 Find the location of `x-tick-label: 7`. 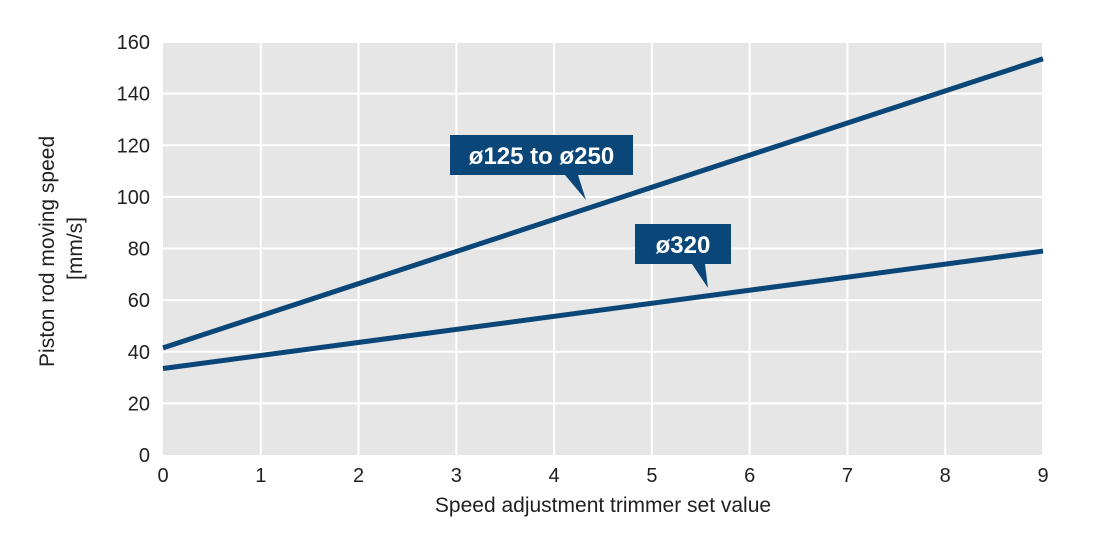

x-tick-label: 7 is located at coordinates (847, 476).